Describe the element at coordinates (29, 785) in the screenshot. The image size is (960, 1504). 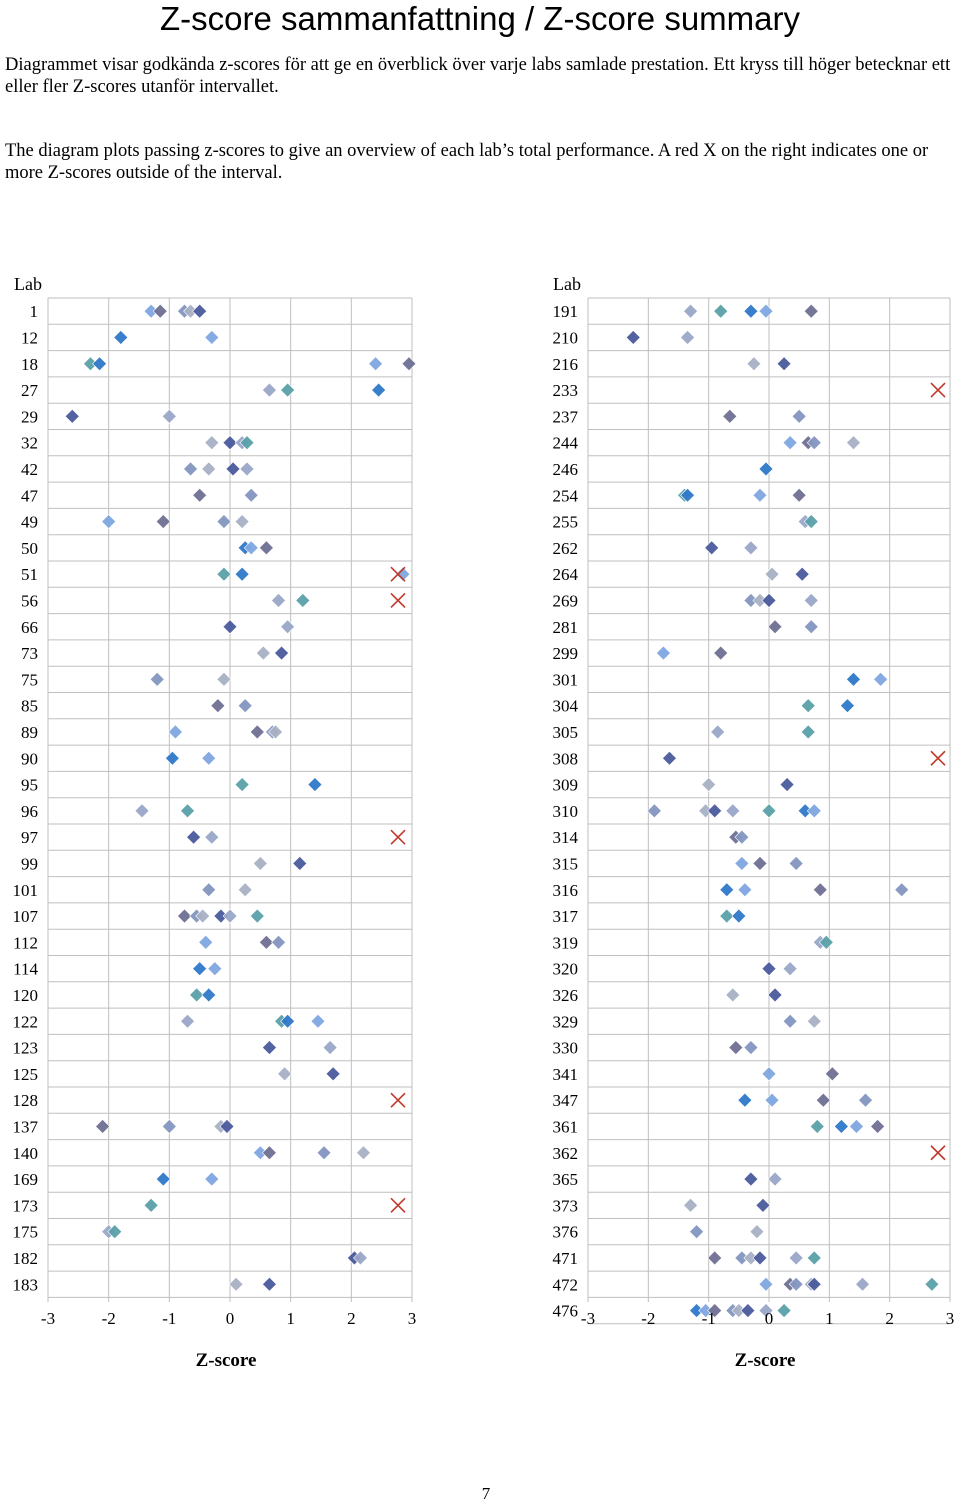
I see `lab-label: 95` at that location.